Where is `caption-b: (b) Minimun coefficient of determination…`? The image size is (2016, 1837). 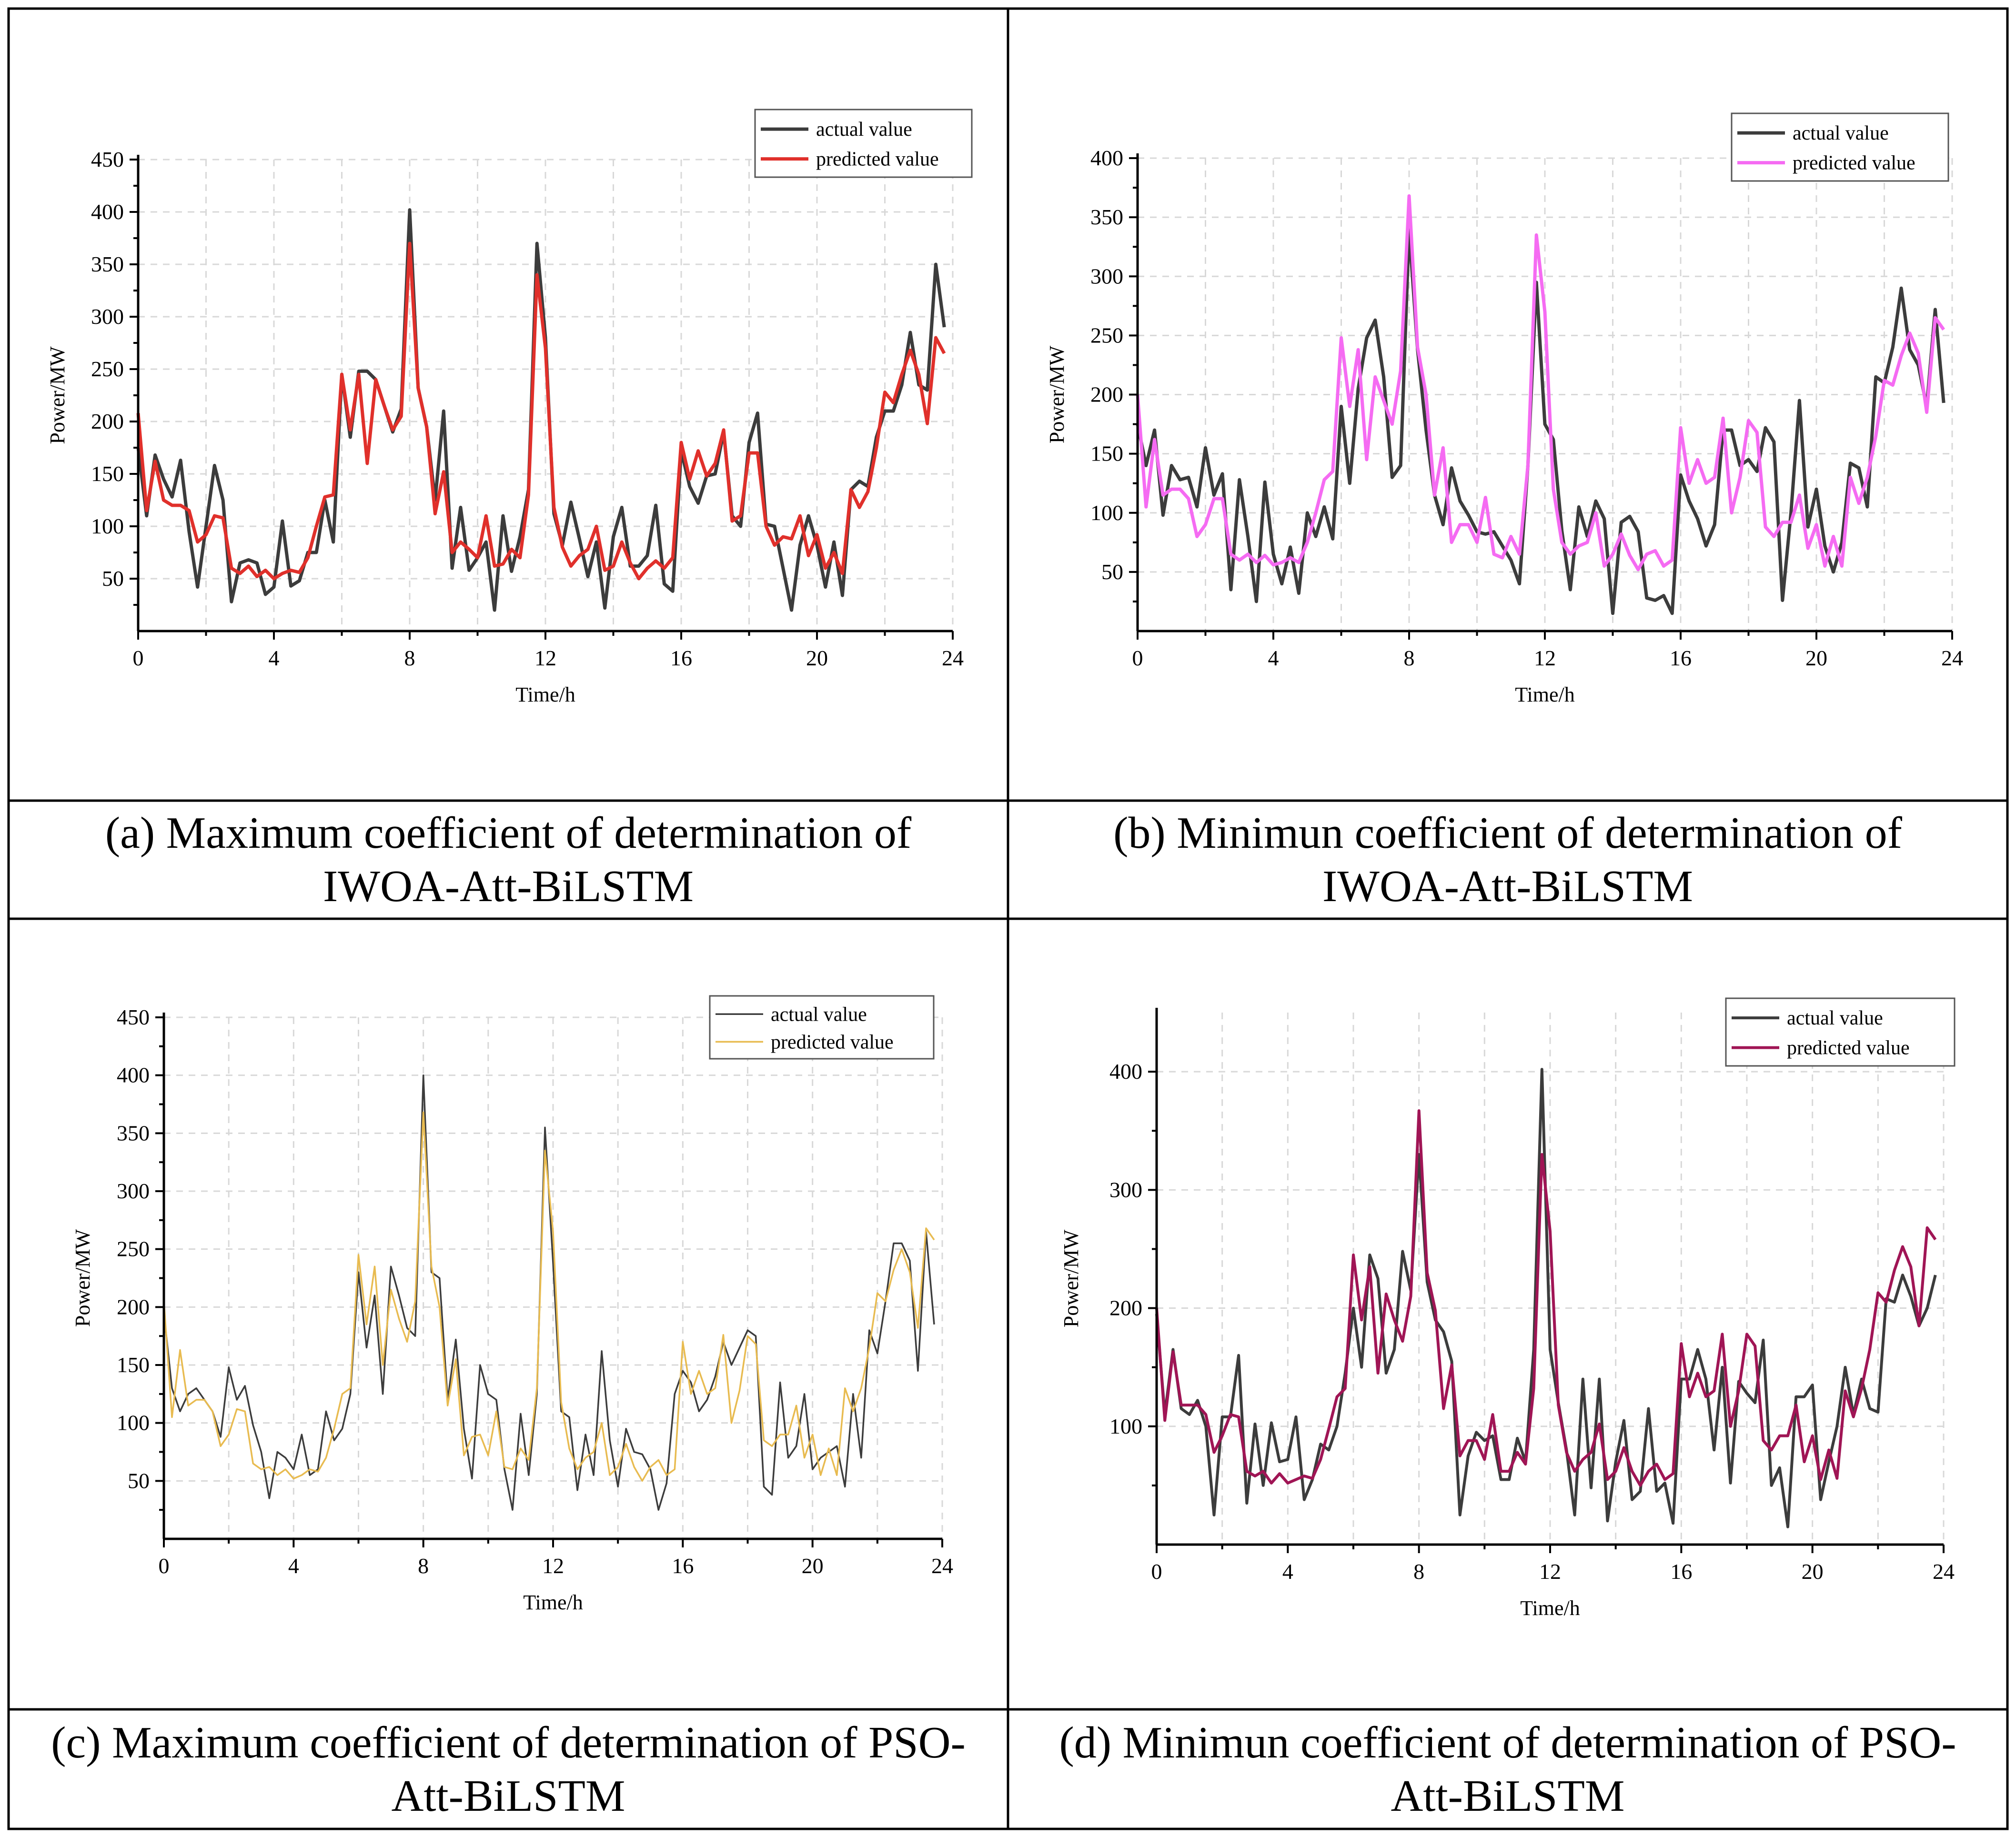 caption-b: (b) Minimun coefficient of determination… is located at coordinates (1507, 860).